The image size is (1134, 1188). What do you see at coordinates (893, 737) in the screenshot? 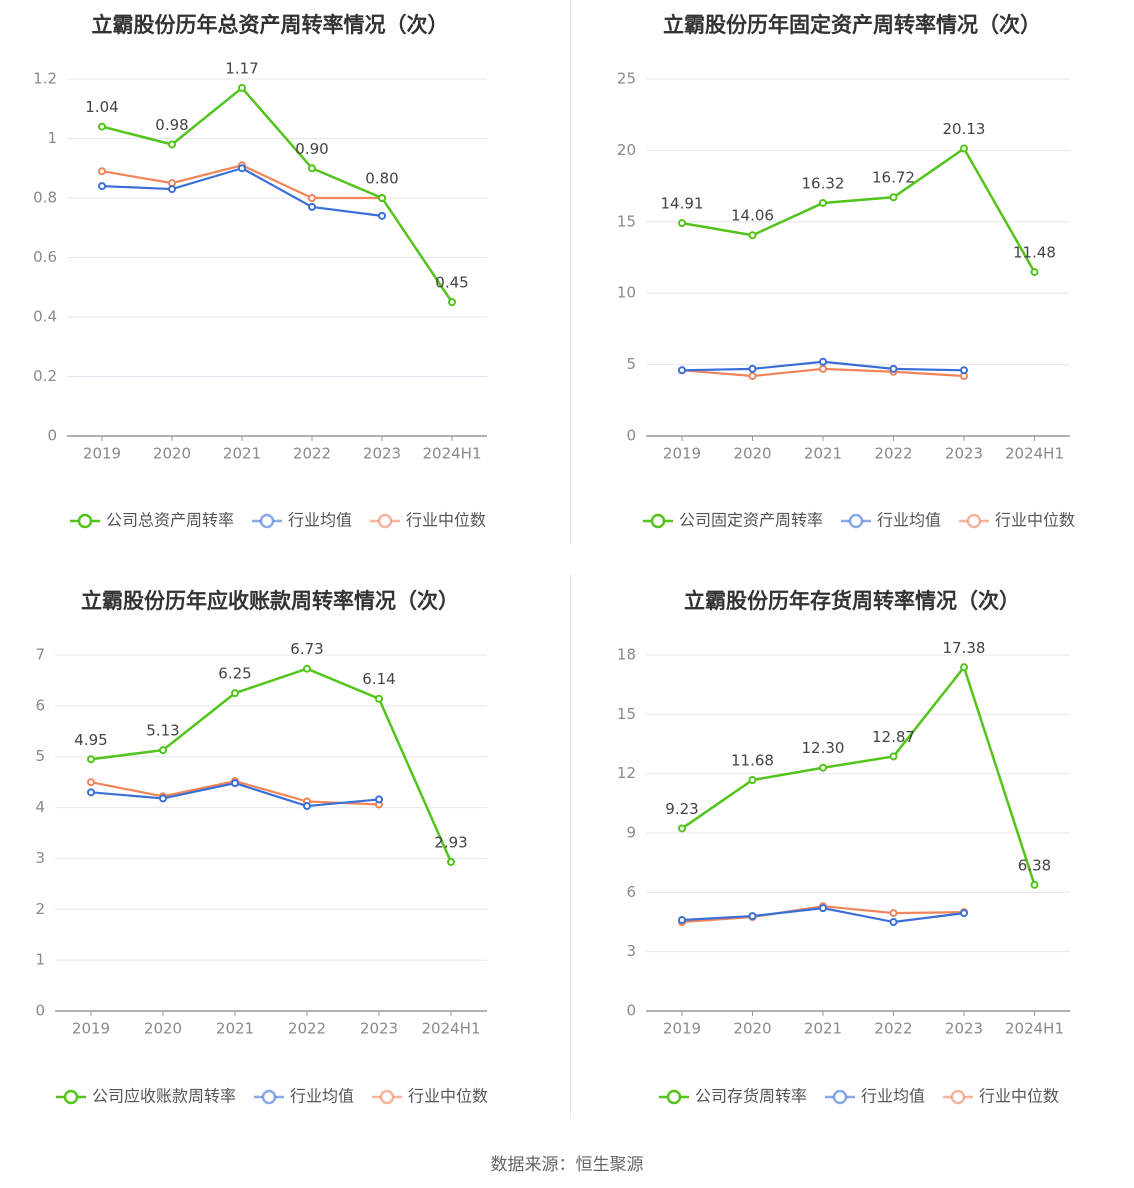
I see `data-label: 12.87` at bounding box center [893, 737].